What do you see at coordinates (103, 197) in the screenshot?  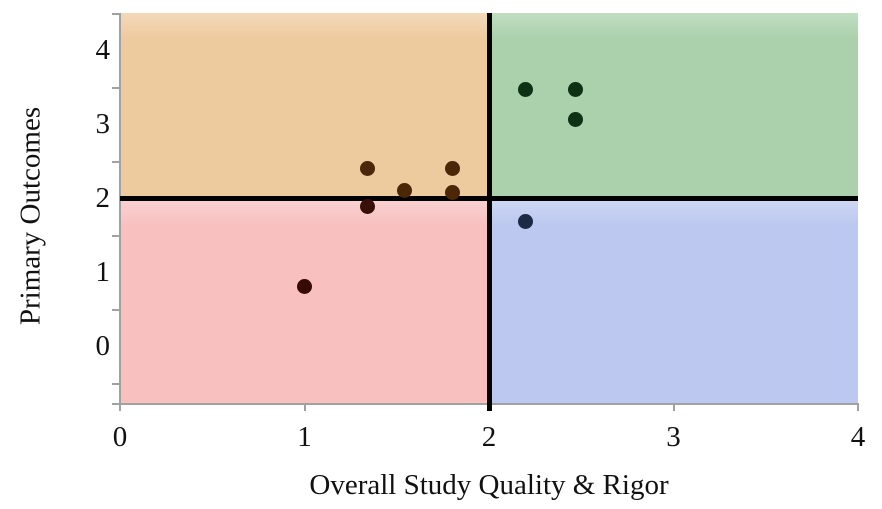 I see `y-tick-label: 2` at bounding box center [103, 197].